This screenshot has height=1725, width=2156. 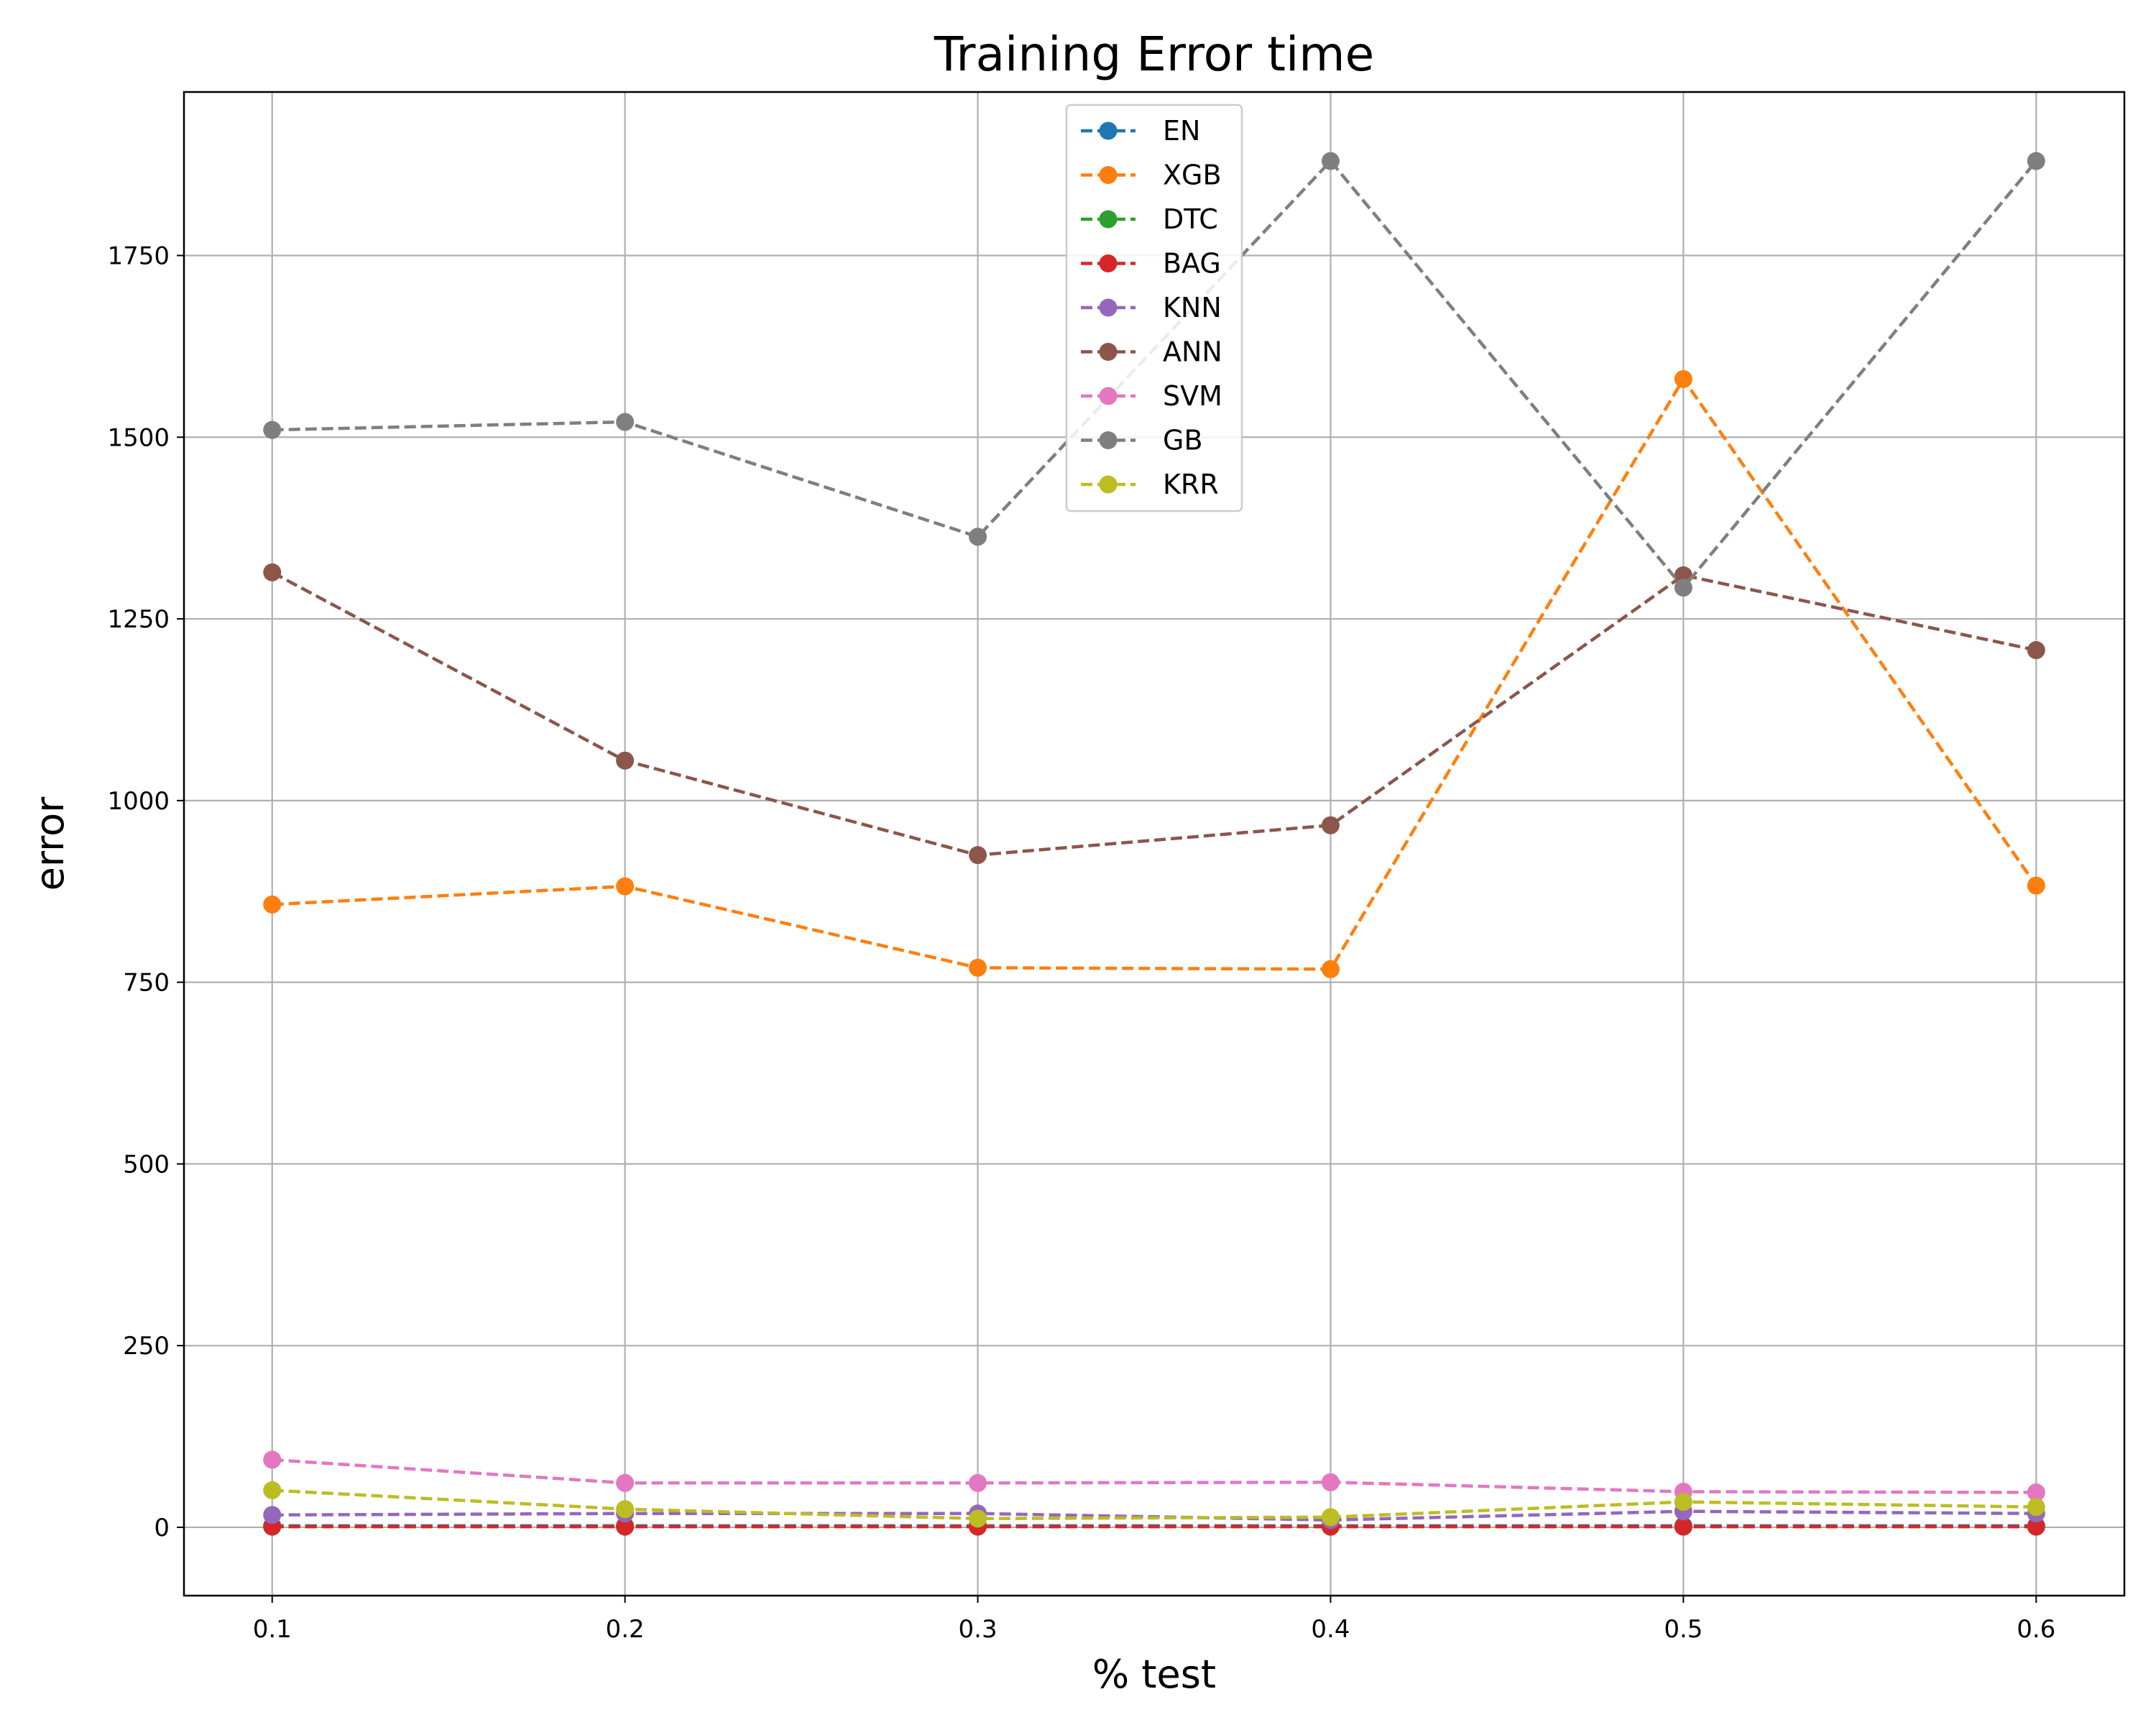 I want to click on legend-item-krr: KRR, so click(x=1150, y=484).